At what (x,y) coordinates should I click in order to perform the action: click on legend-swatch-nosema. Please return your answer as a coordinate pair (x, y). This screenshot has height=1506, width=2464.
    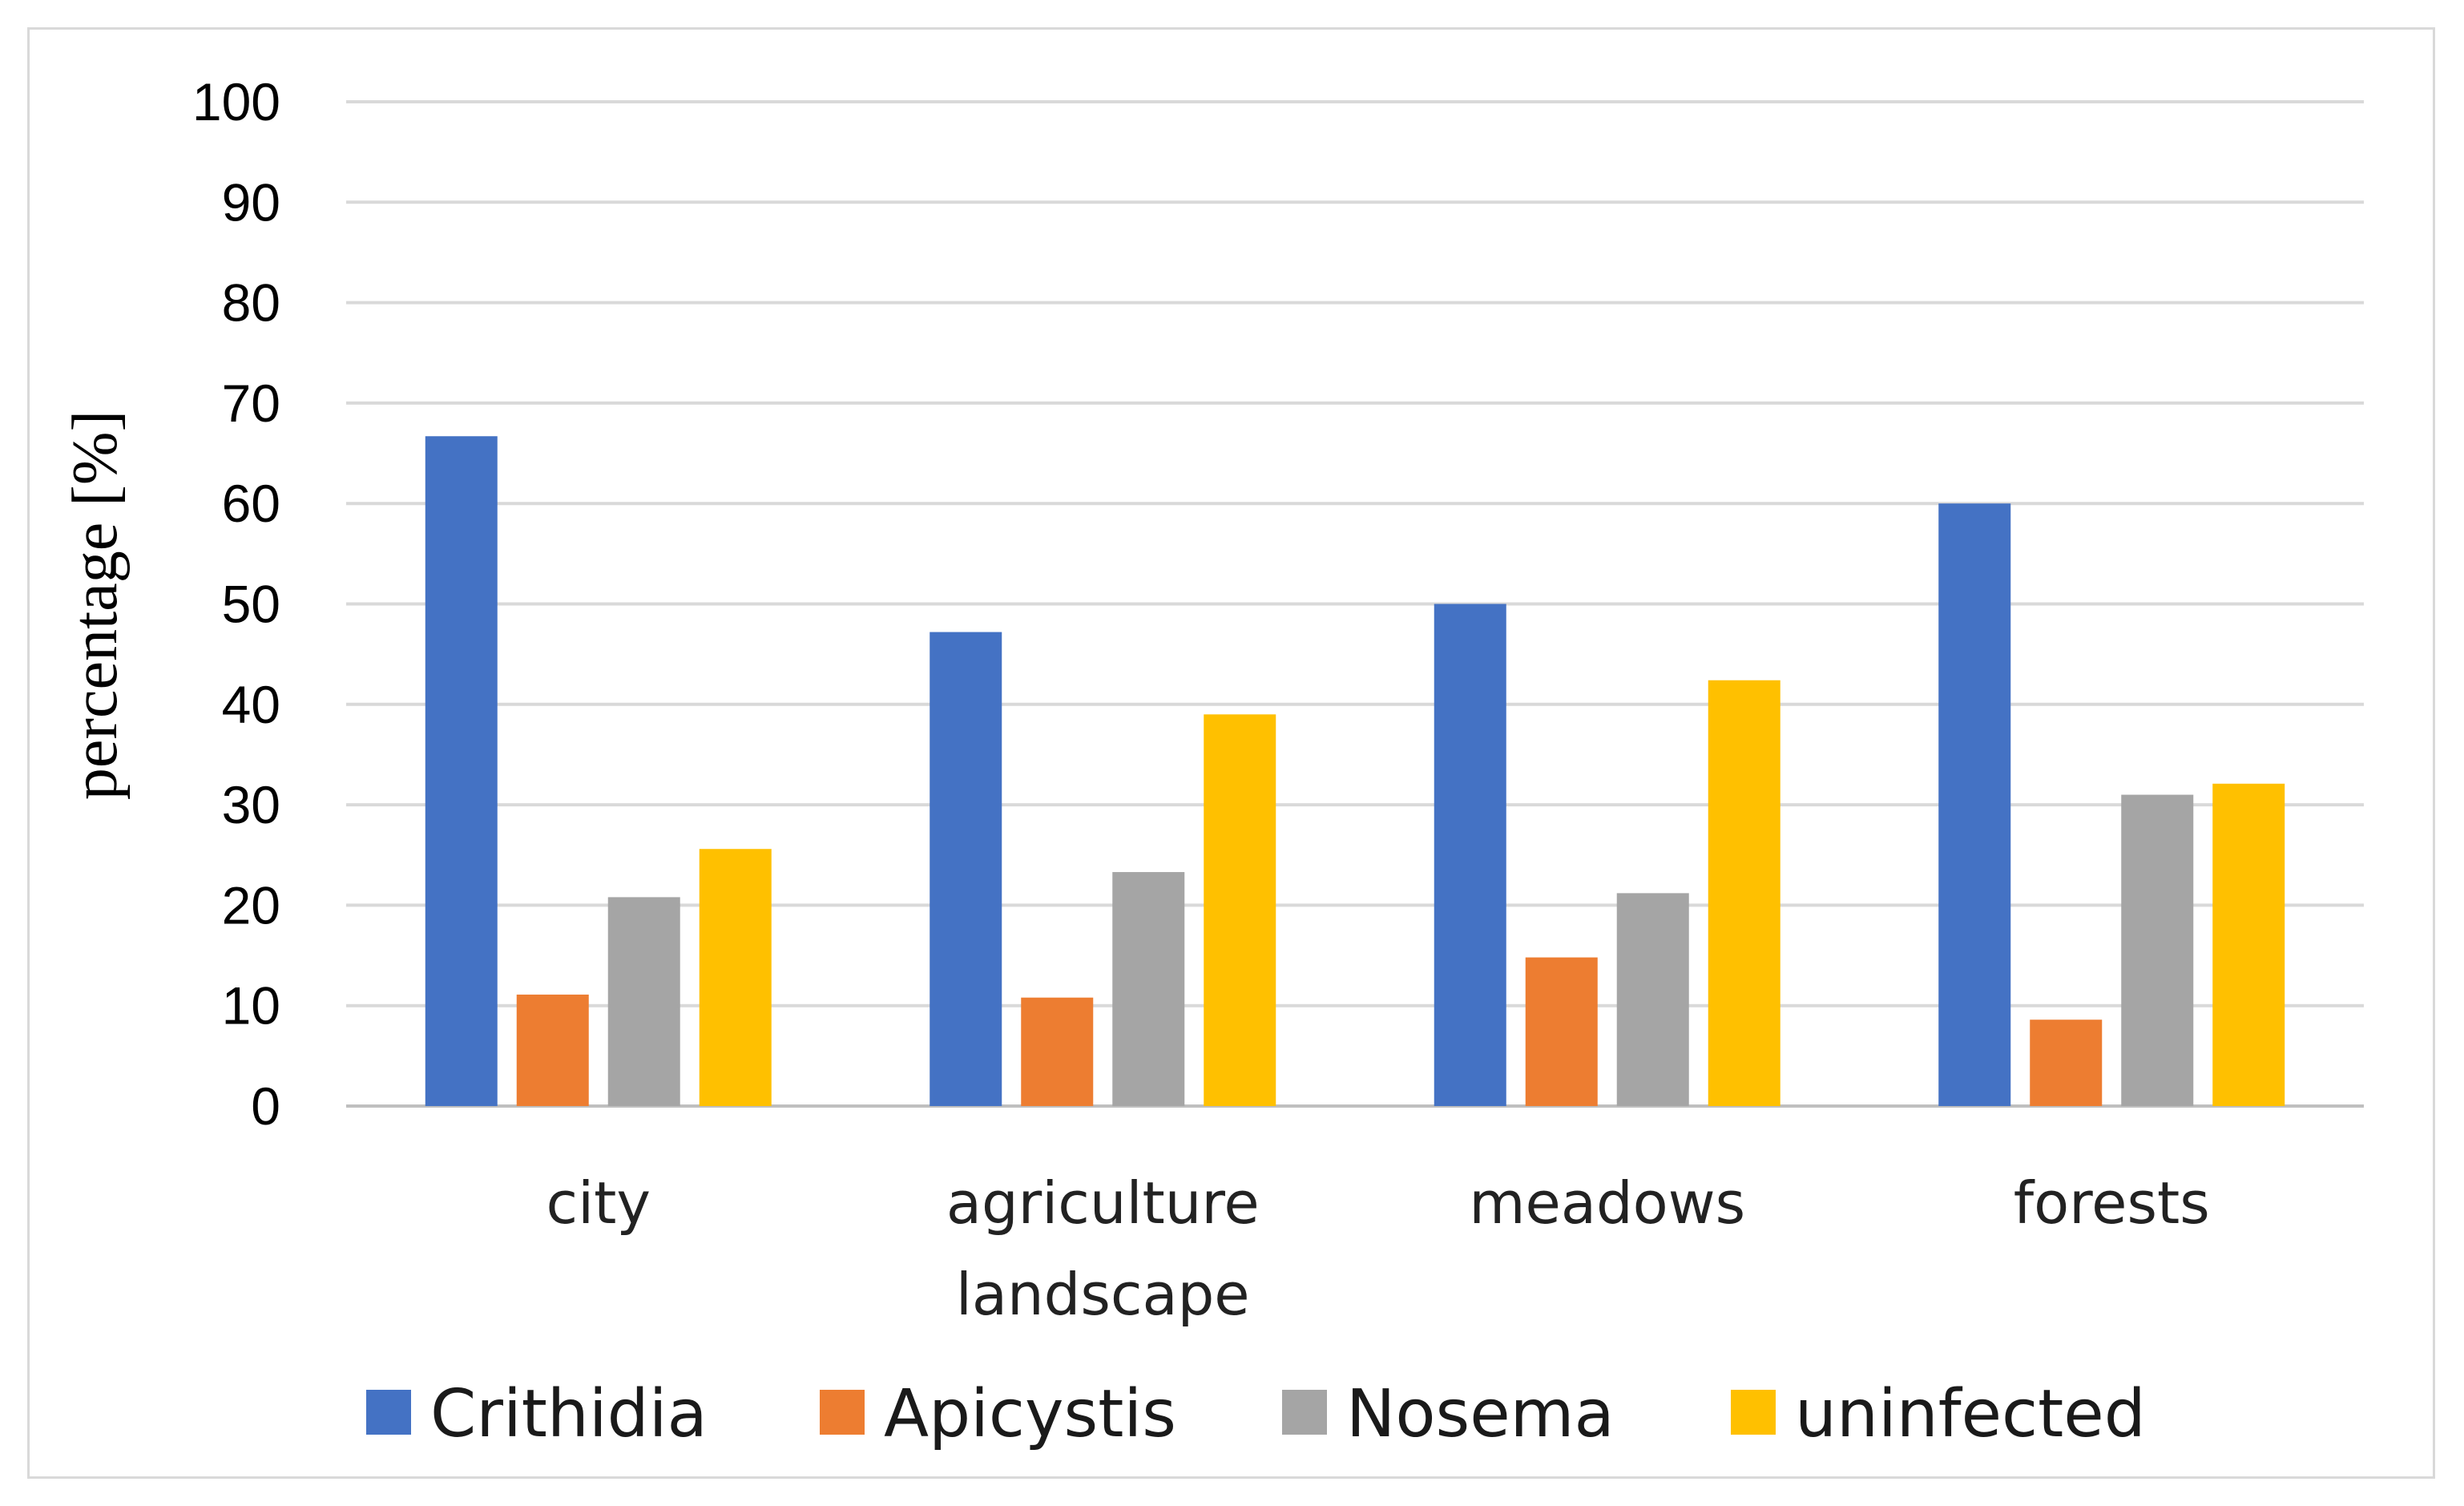
    Looking at the image, I should click on (1304, 1412).